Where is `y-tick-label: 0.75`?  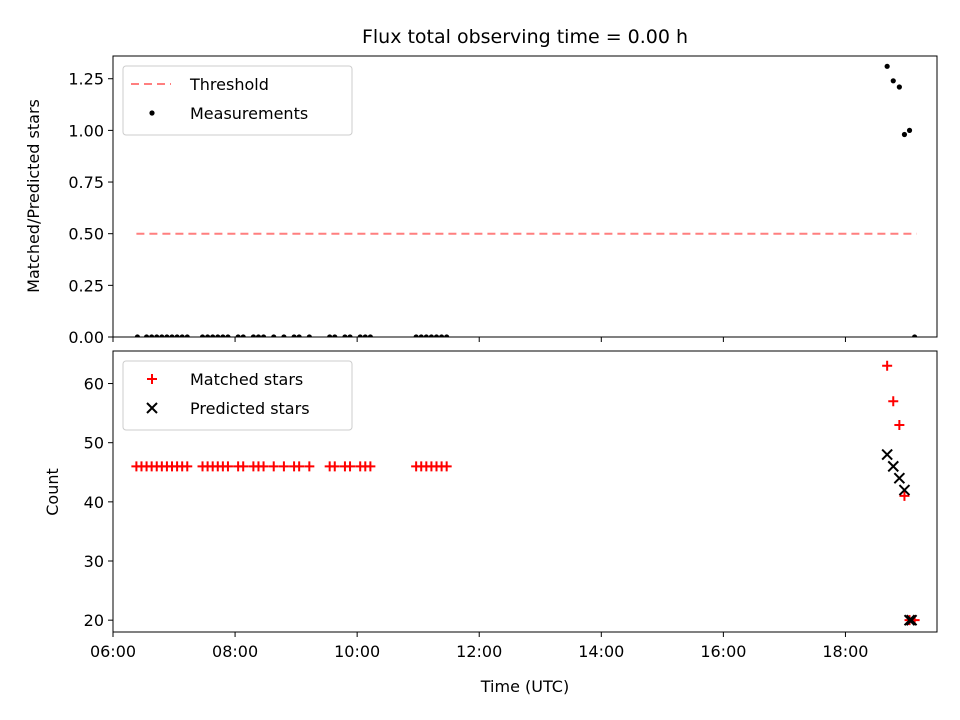 y-tick-label: 0.75 is located at coordinates (86, 182).